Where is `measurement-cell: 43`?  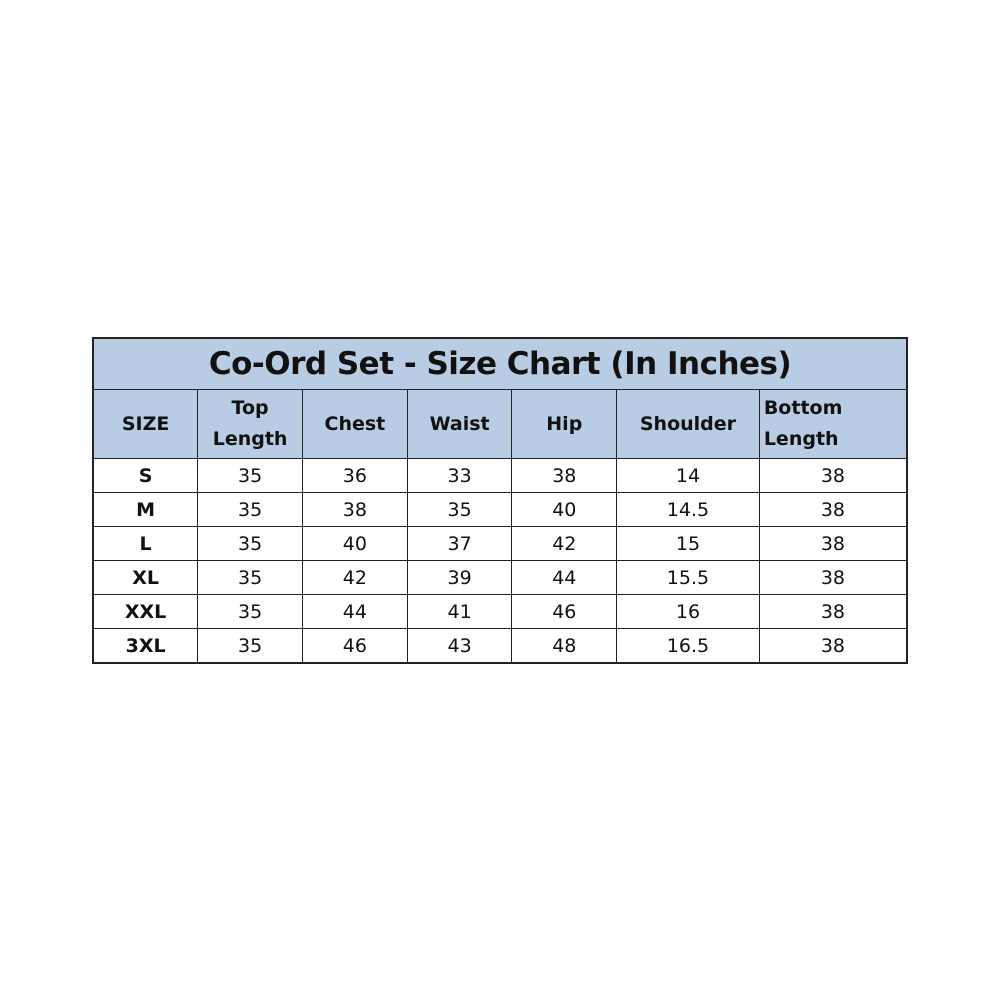
measurement-cell: 43 is located at coordinates (459, 646).